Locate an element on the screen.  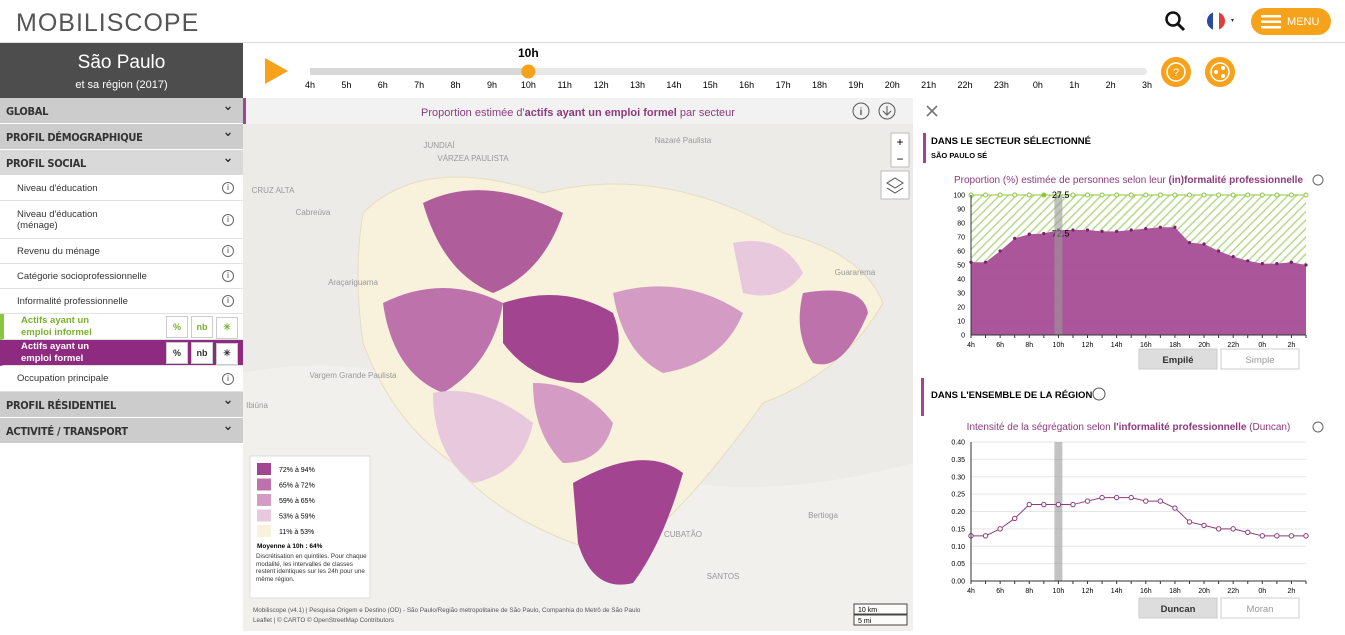
x-tick-label: 8h is located at coordinates (1029, 591).